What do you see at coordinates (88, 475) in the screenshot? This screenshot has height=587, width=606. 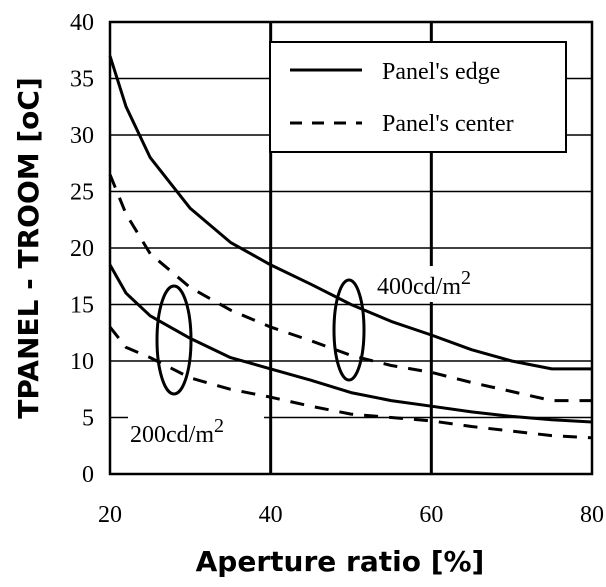 I see `y-tick-label: 0` at bounding box center [88, 475].